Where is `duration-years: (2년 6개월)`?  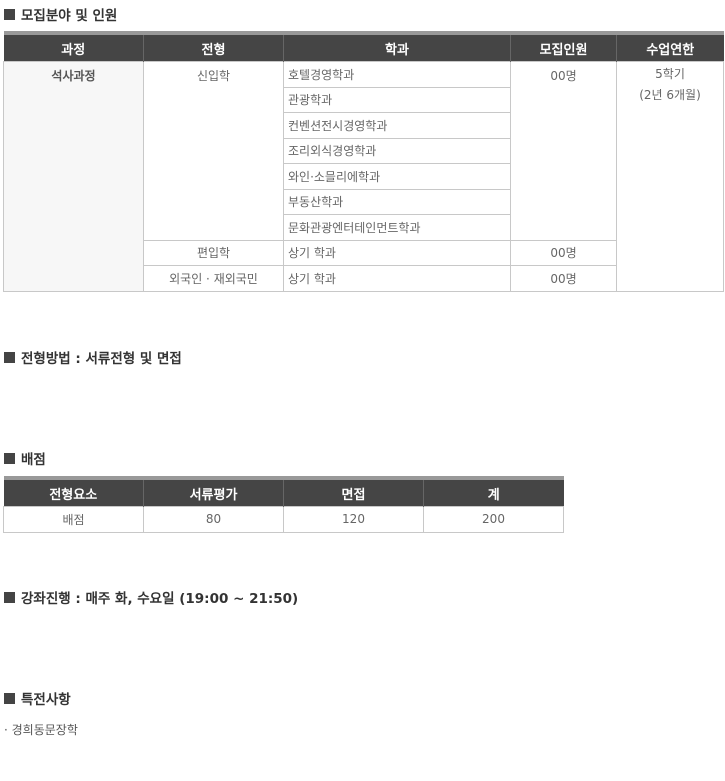 duration-years: (2년 6개월) is located at coordinates (670, 95).